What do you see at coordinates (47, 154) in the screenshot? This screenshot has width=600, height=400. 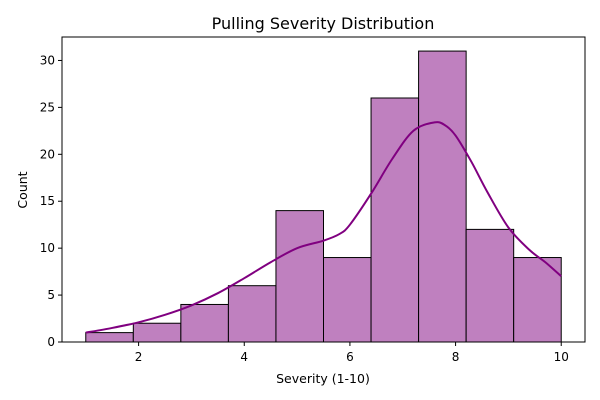 I see `y-tick-label: 20` at bounding box center [47, 154].